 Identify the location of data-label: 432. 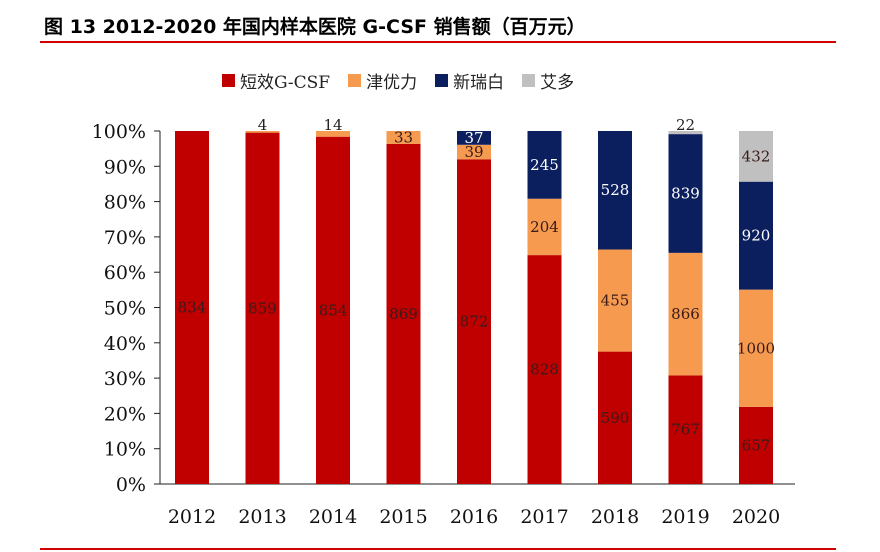
(756, 156).